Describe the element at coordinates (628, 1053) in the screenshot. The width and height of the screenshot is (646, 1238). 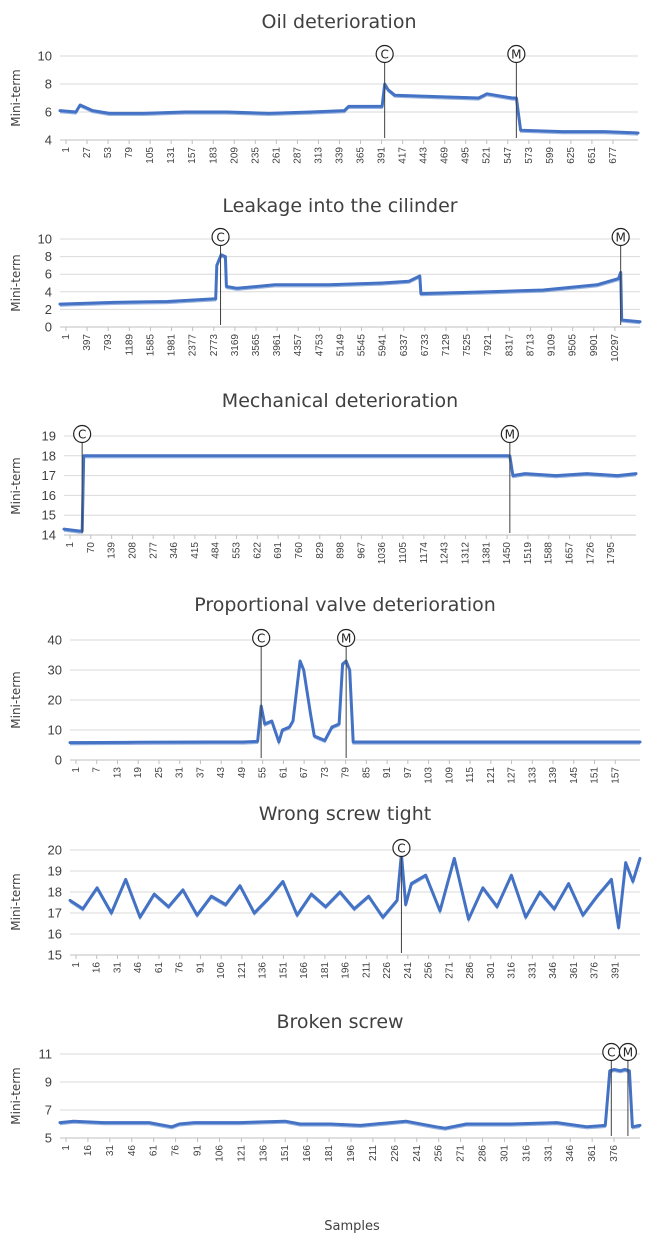
I see `marker-label-m: M` at that location.